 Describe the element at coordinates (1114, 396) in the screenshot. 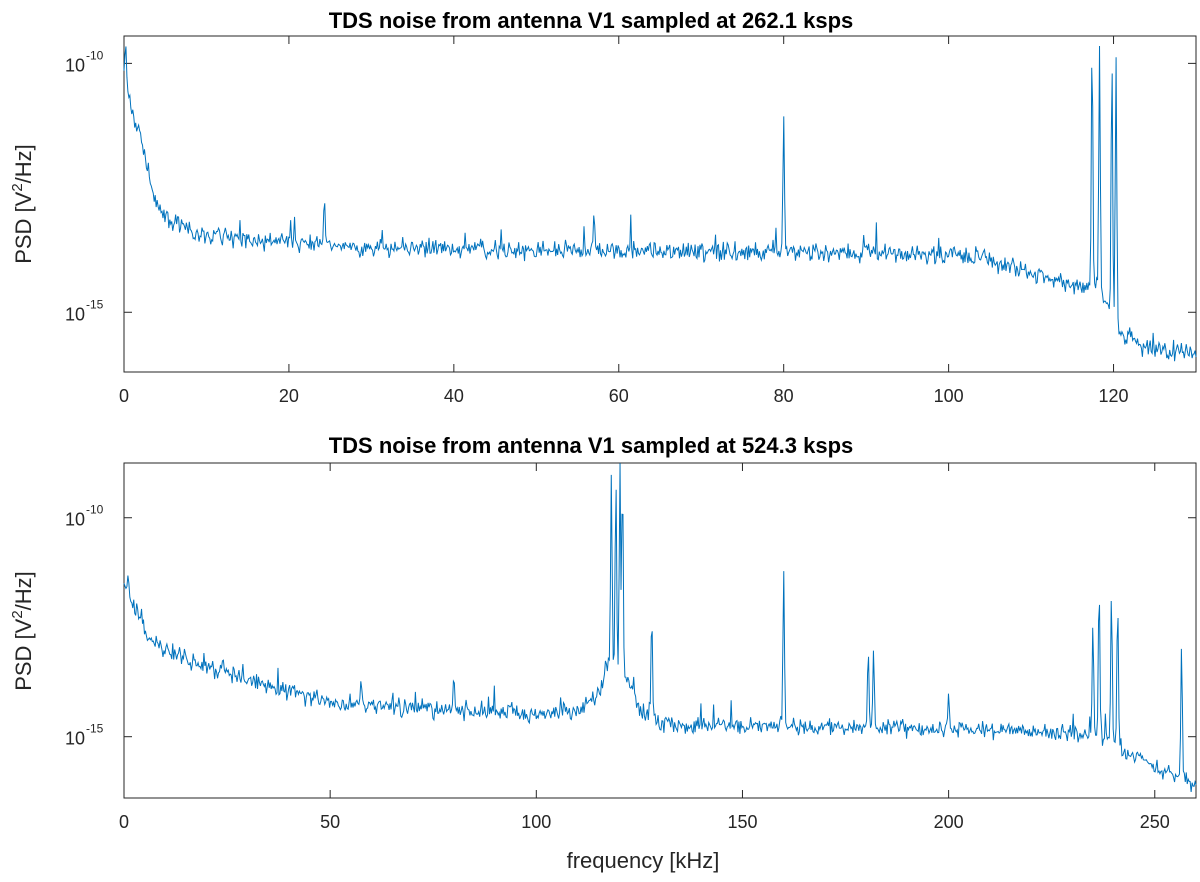

I see `x-tick-label: 120` at that location.